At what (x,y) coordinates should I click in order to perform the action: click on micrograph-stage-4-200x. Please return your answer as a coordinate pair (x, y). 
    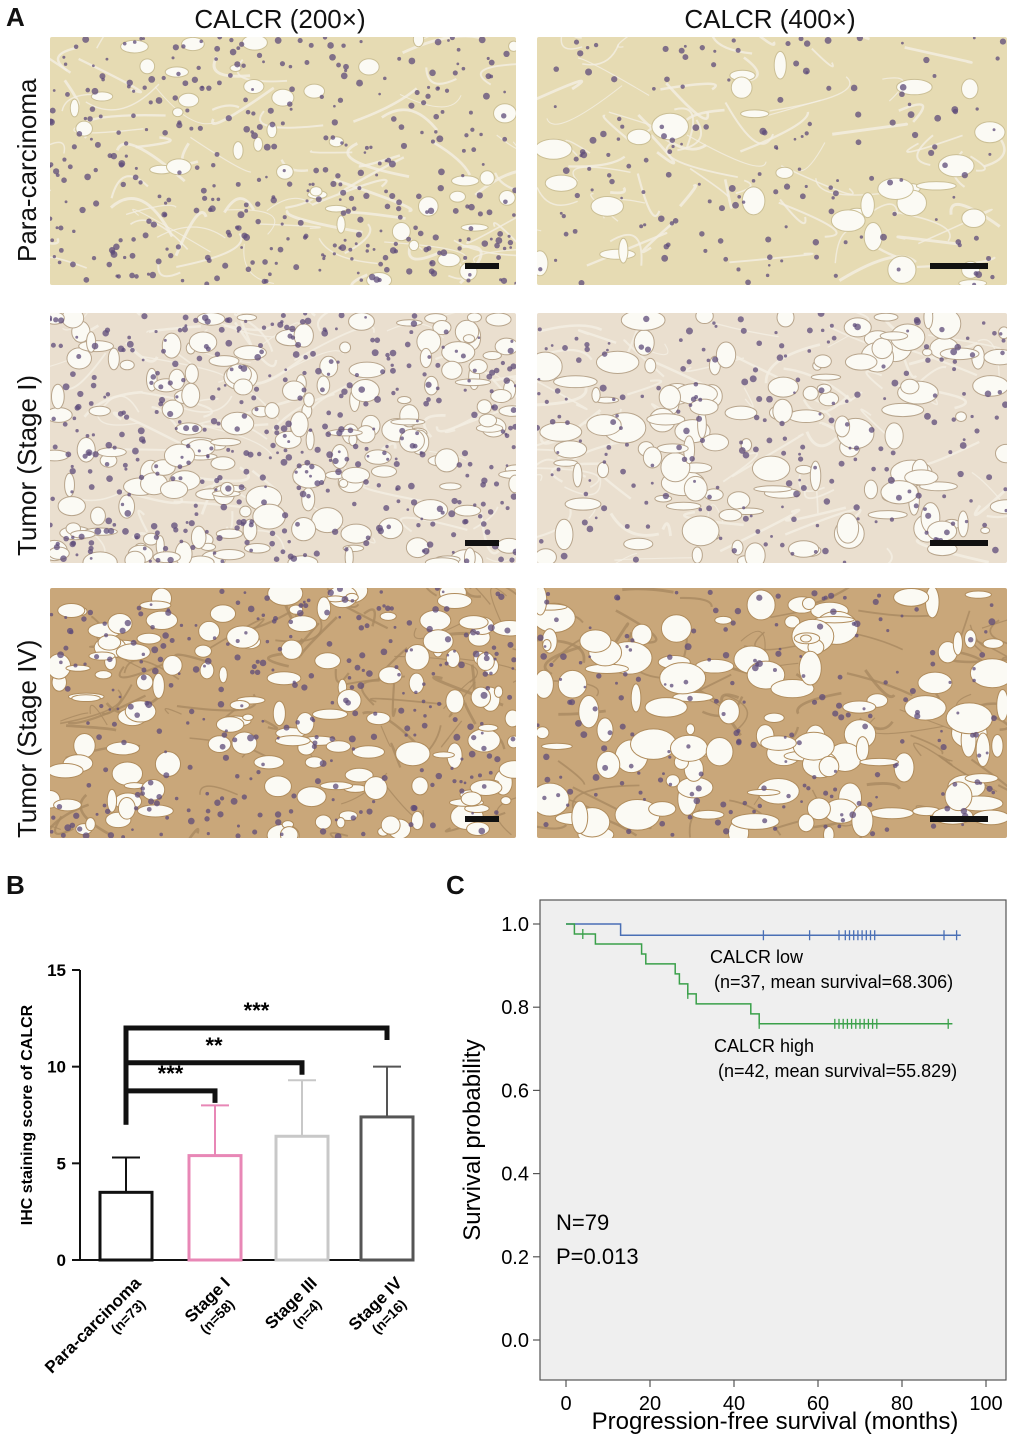
    Looking at the image, I should click on (283, 713).